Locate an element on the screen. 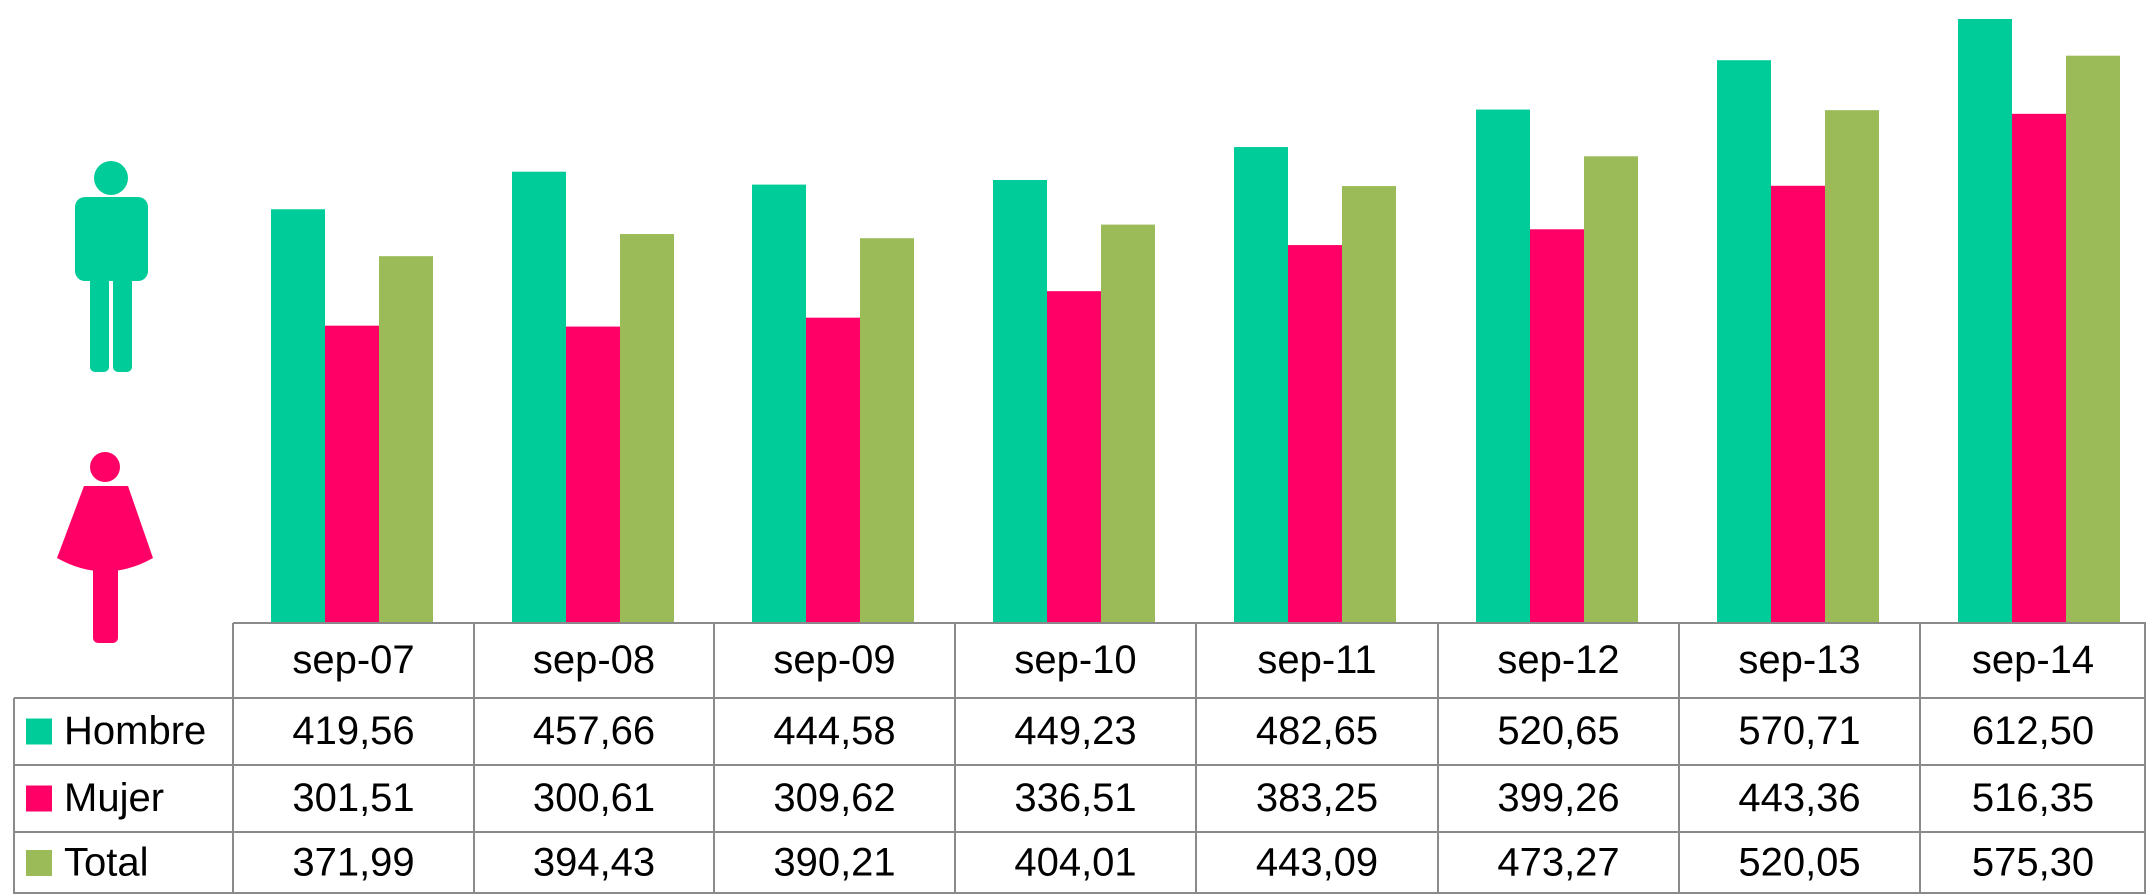 The height and width of the screenshot is (894, 2146). table-value: 419,56 is located at coordinates (353, 731).